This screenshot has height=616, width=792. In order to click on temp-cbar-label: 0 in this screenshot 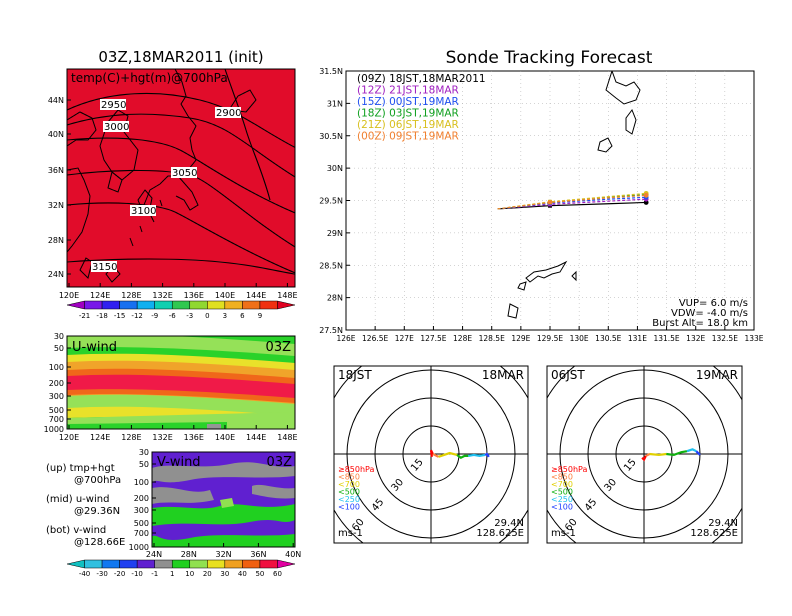, I will do `click(207, 316)`.